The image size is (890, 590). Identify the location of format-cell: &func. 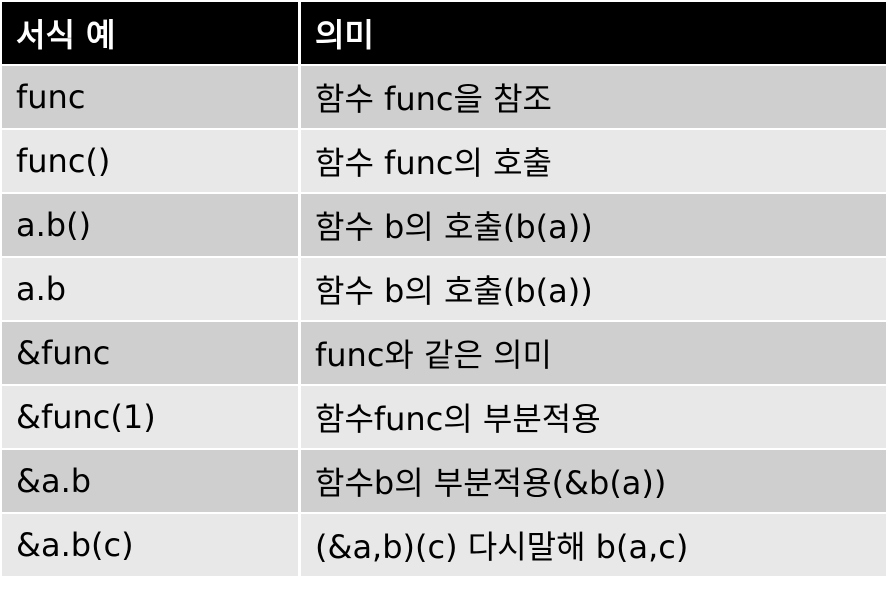
(150, 354).